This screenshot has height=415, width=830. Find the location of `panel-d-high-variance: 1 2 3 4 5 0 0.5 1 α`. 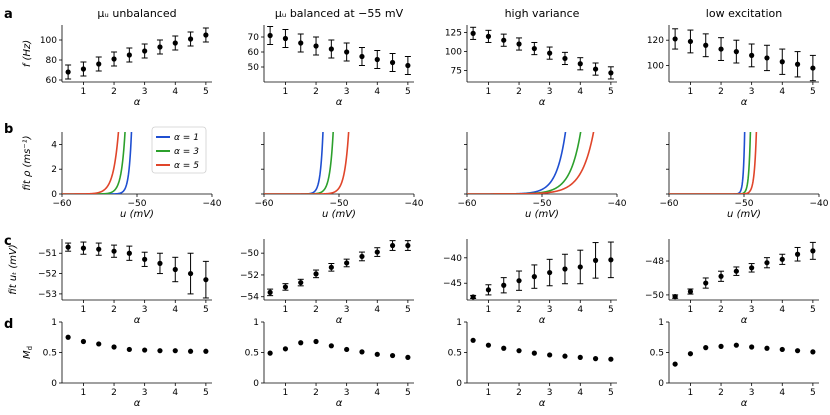

panel-d-high-variance: 1 2 3 4 5 0 0.5 1 α is located at coordinates (532, 363).